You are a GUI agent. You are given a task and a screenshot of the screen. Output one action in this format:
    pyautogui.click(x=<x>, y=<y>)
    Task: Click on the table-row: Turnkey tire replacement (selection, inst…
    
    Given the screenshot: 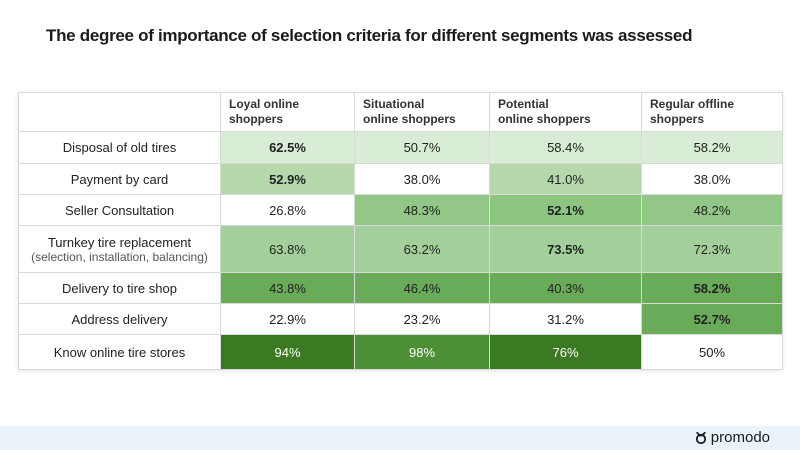 What is the action you would take?
    pyautogui.click(x=400, y=249)
    